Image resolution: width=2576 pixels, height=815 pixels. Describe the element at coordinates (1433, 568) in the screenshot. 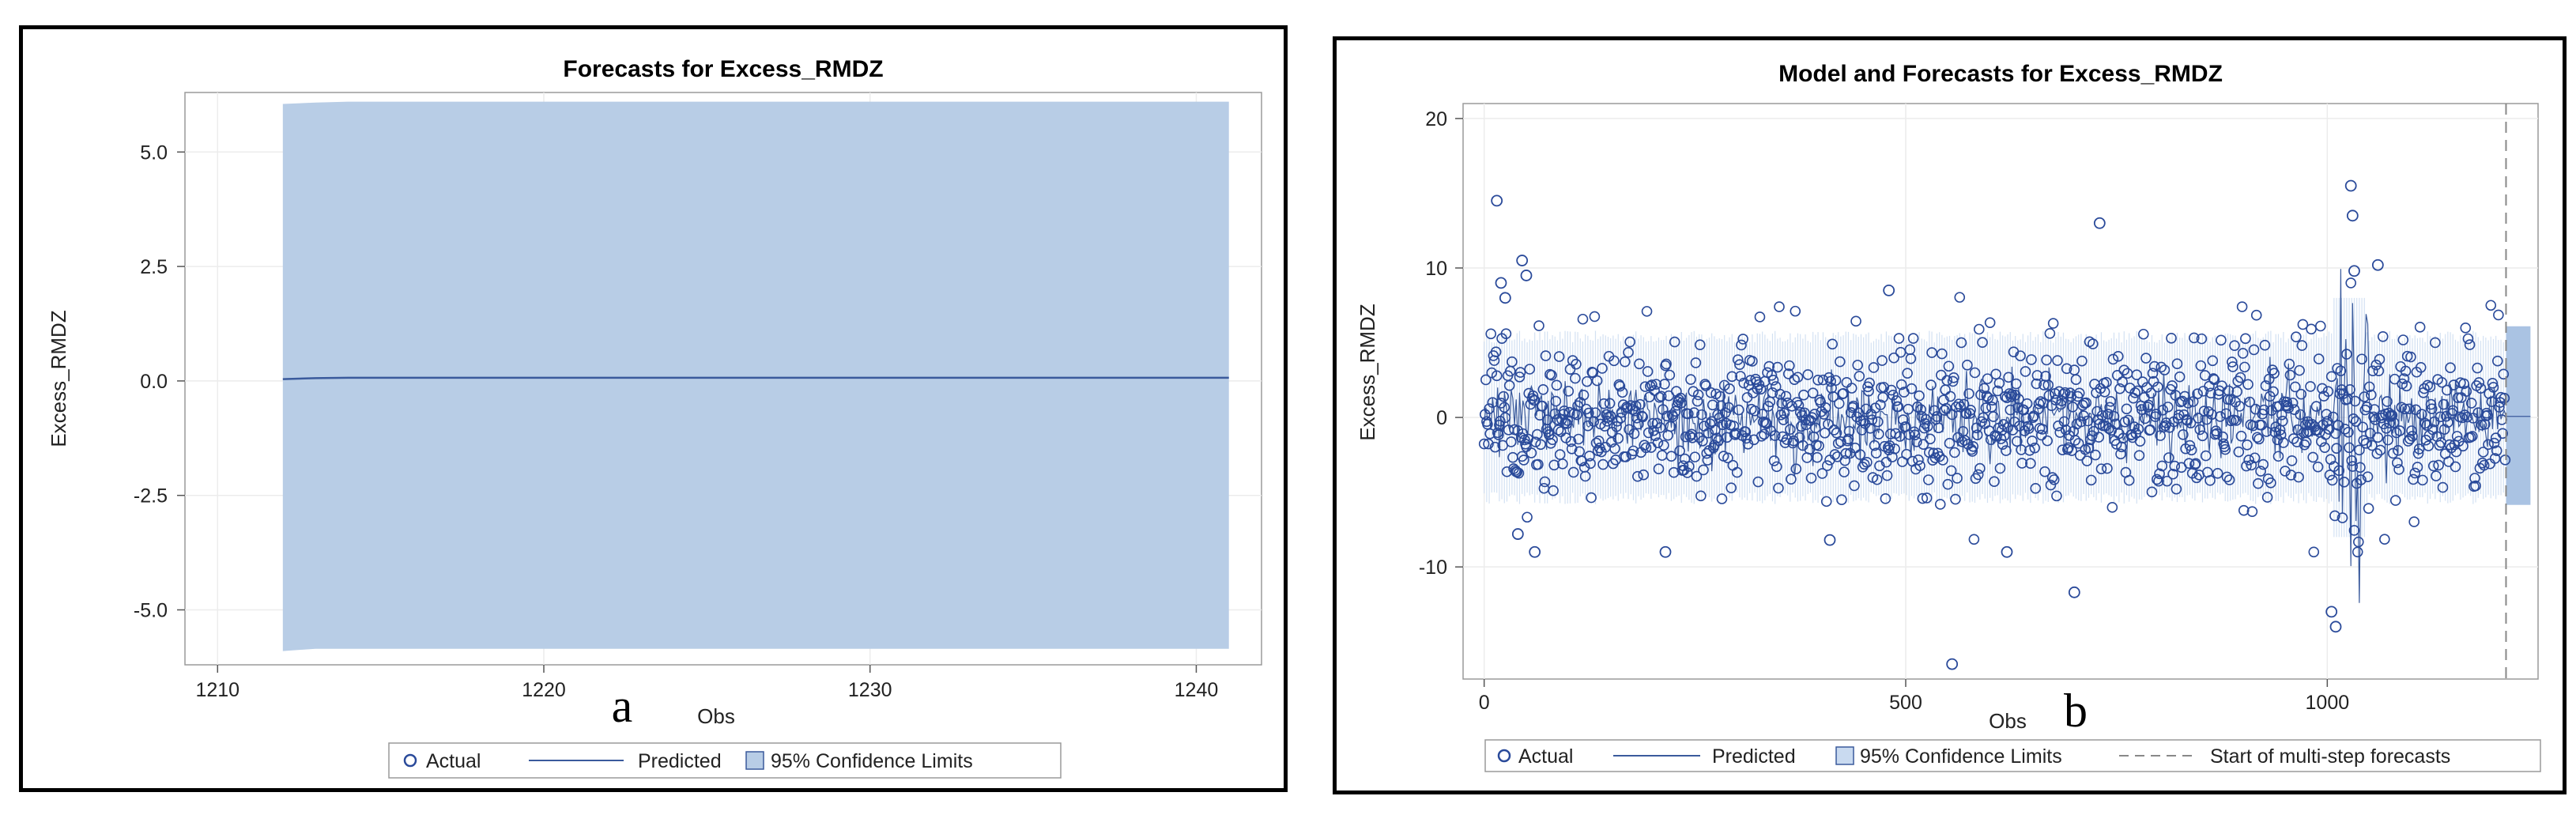

I see `y-tick-label: -10` at that location.